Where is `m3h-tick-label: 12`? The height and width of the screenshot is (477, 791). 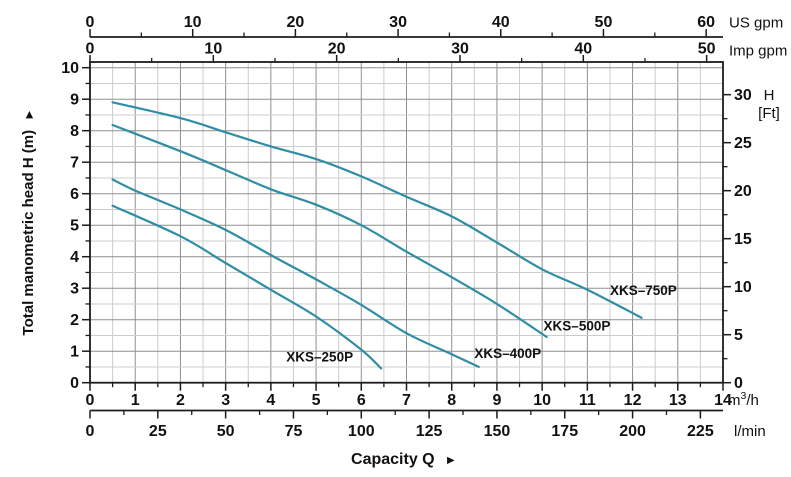
m3h-tick-label: 12 is located at coordinates (633, 400).